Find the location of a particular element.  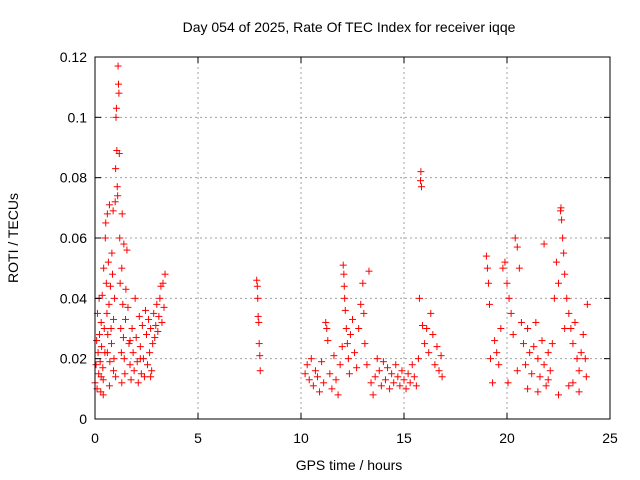

y-axis-label: ROTI / TECUs is located at coordinates (13, 238).